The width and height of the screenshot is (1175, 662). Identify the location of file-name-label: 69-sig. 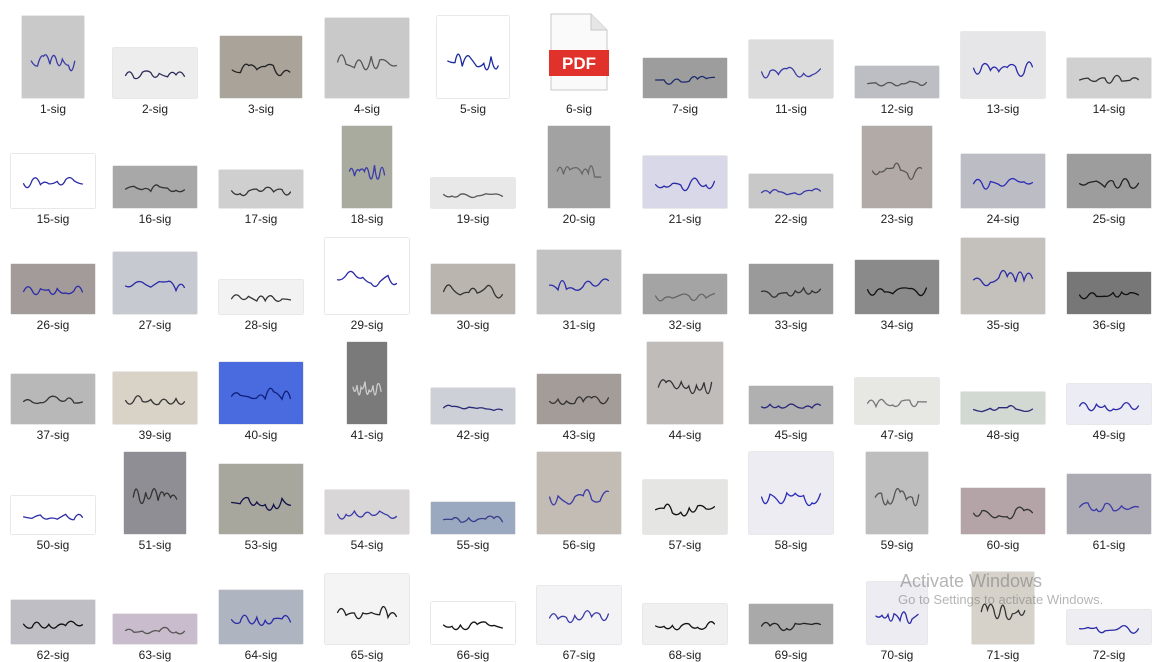
(791, 655).